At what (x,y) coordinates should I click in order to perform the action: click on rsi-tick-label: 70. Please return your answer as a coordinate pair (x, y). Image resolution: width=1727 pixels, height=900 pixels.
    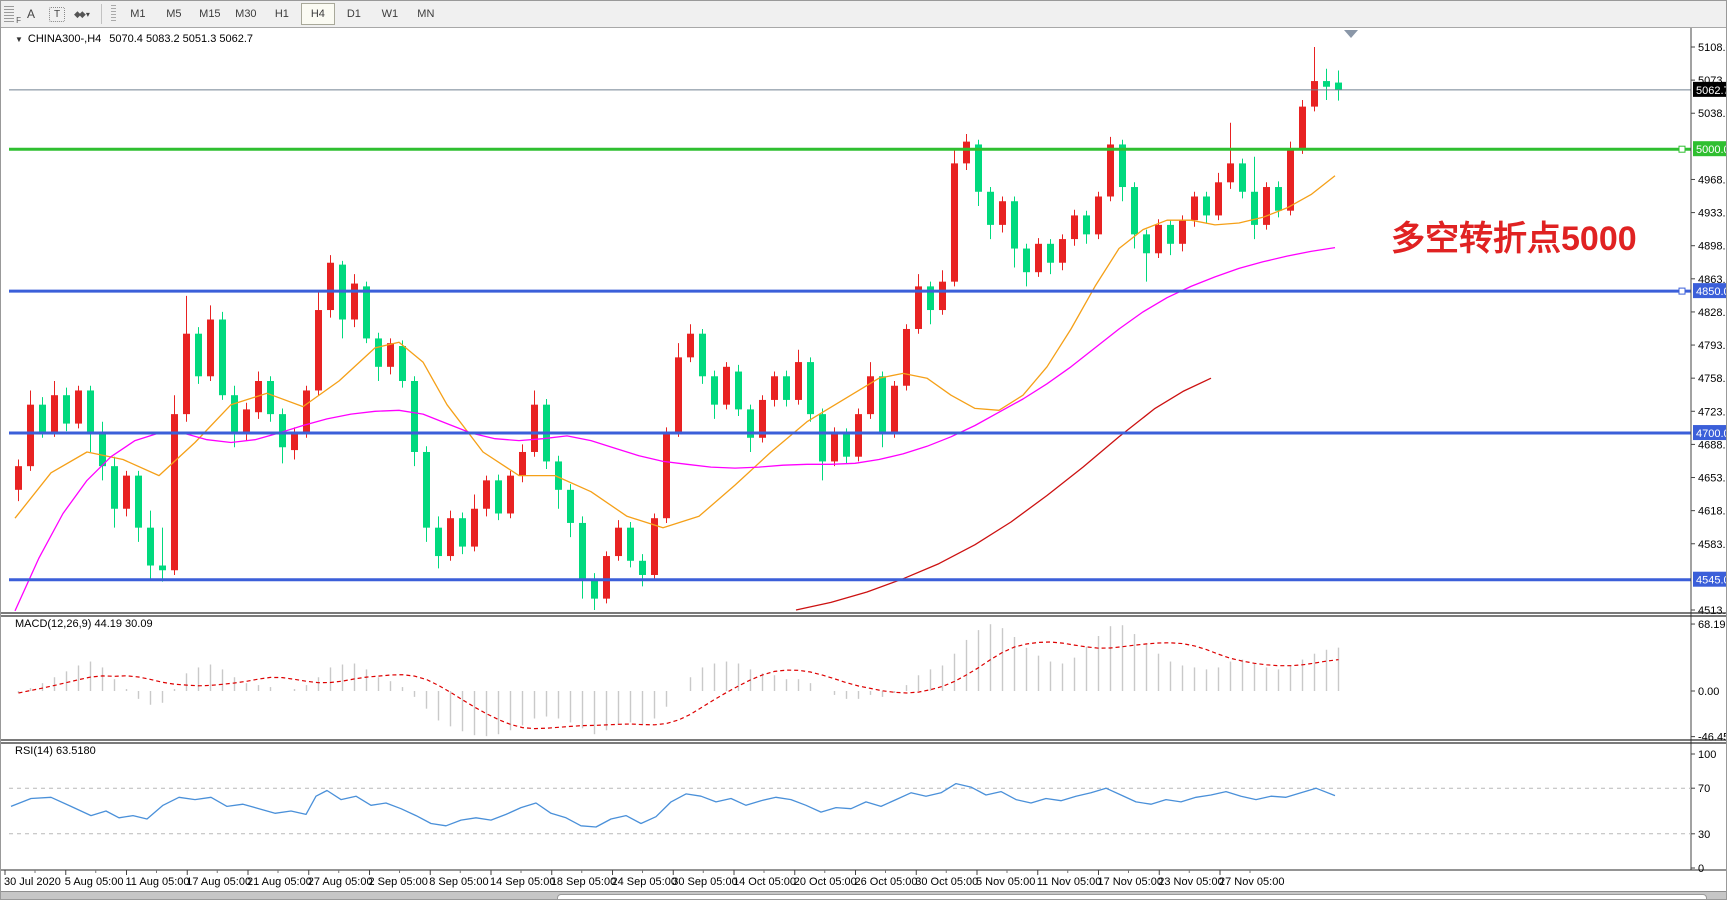
    Looking at the image, I should click on (1704, 789).